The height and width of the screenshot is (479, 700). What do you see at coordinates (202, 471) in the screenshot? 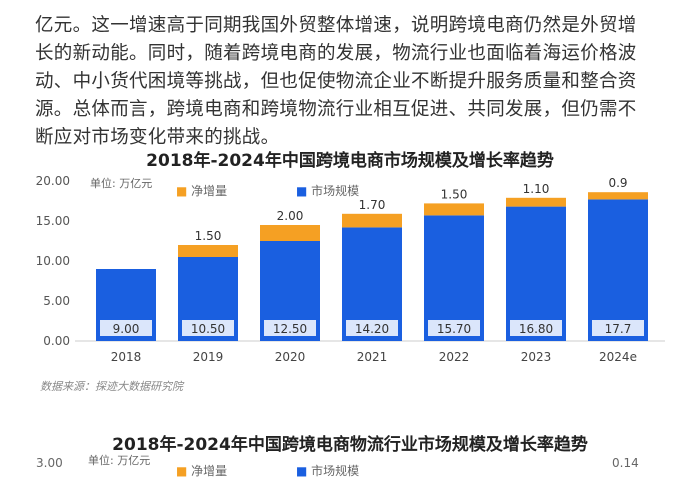
I see `chart2-legend-increase: ■ 净增量` at bounding box center [202, 471].